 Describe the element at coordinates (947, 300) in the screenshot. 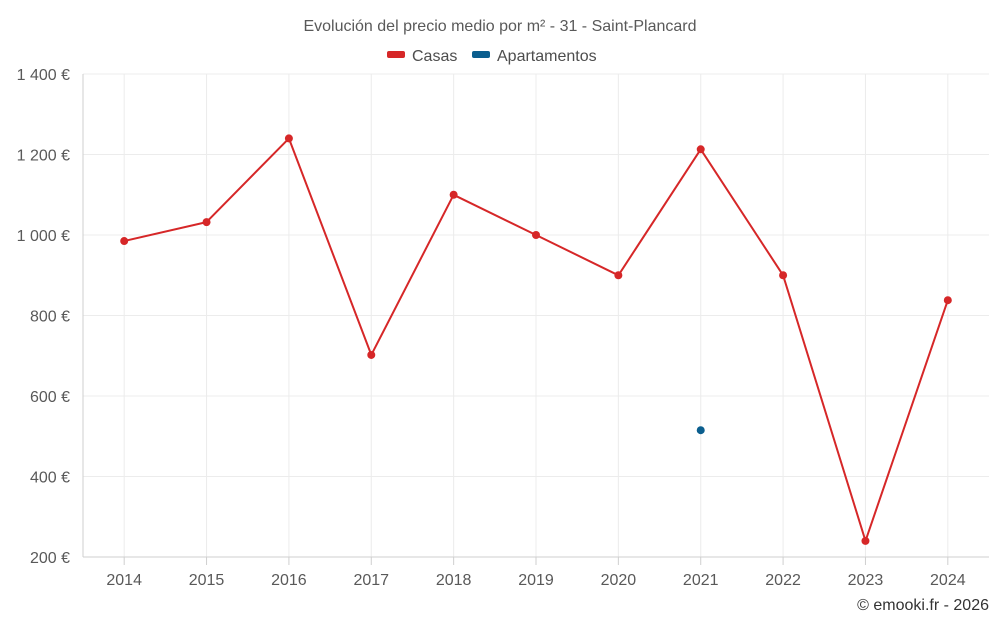

I see `data-point-casas-2024` at that location.